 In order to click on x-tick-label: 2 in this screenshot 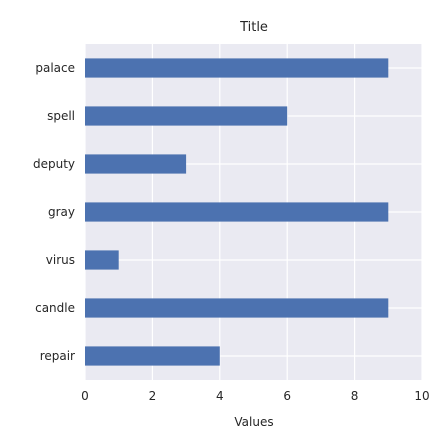, I will do `click(153, 396)`.